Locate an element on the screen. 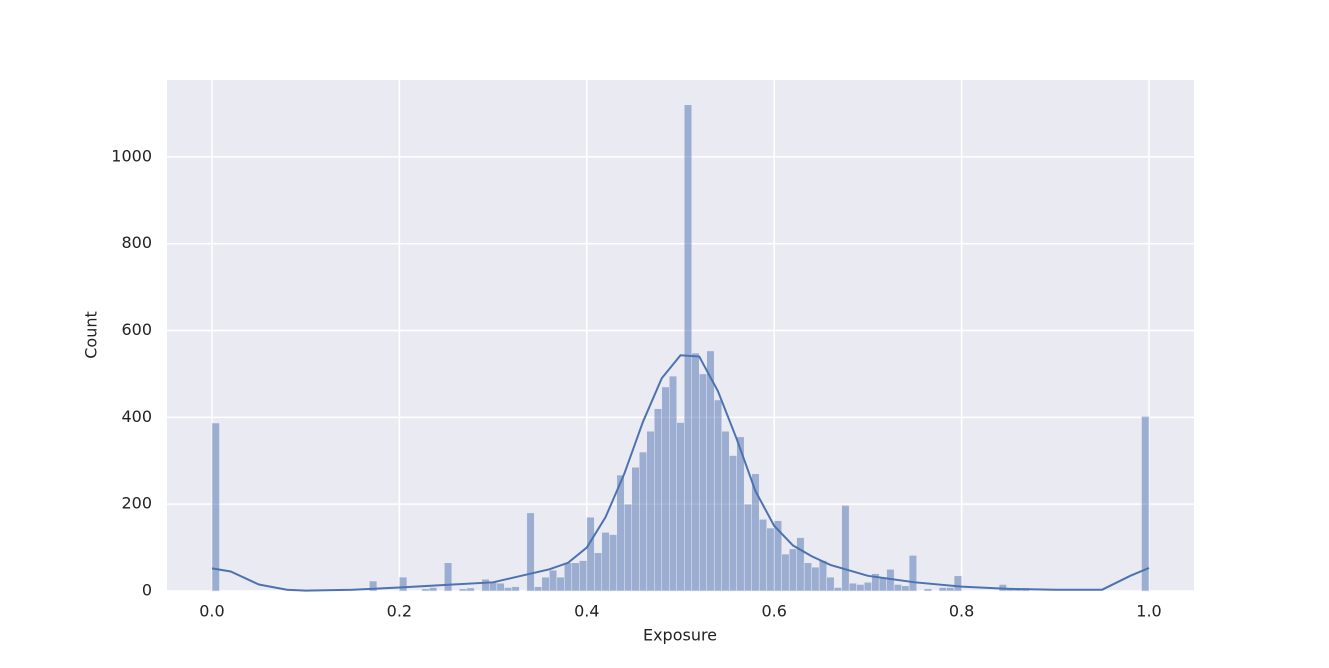 This screenshot has width=1329, height=668. x-tick-label: 0.6 is located at coordinates (773, 611).